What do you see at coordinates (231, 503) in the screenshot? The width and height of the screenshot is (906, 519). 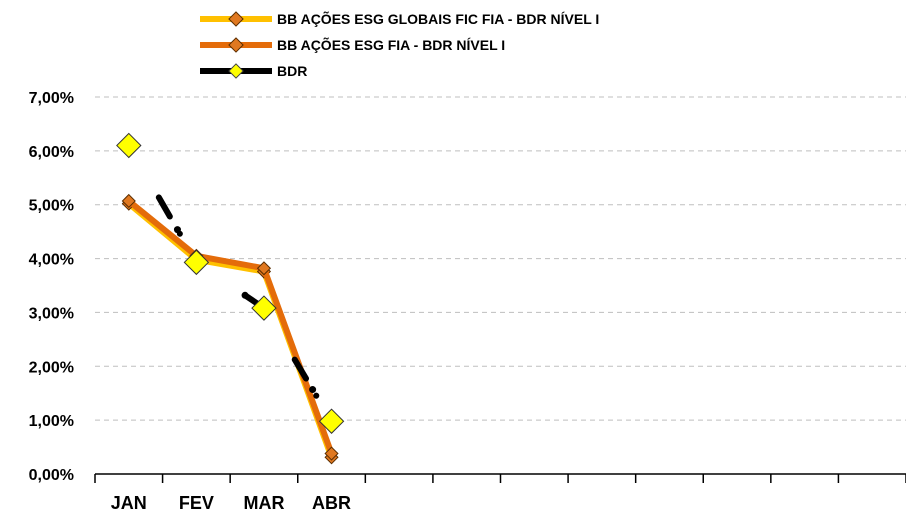 I see `x-axis-labels: JAN FEV MAR ABR` at bounding box center [231, 503].